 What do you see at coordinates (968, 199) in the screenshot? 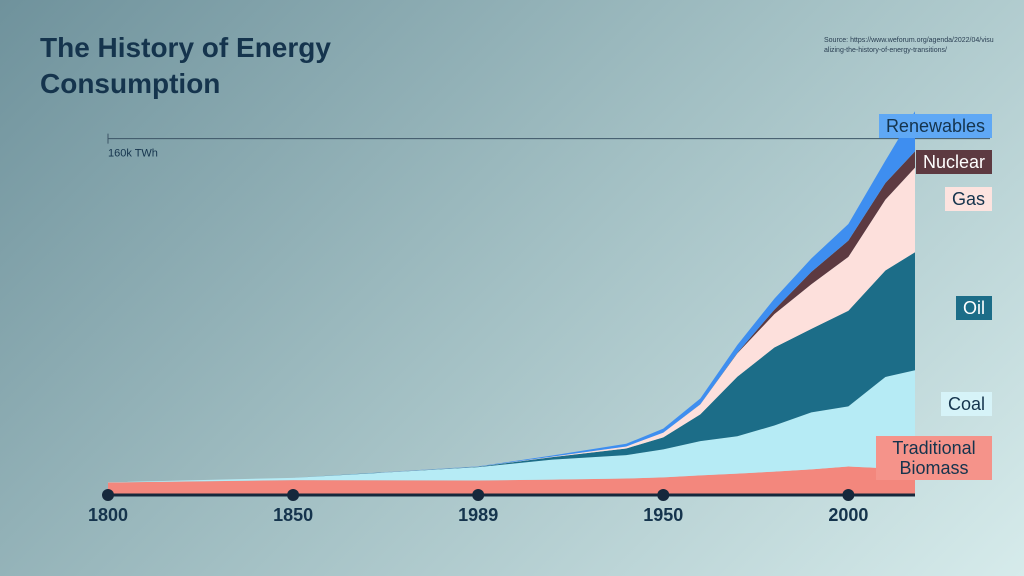
I see `legend-label: Gas` at bounding box center [968, 199].